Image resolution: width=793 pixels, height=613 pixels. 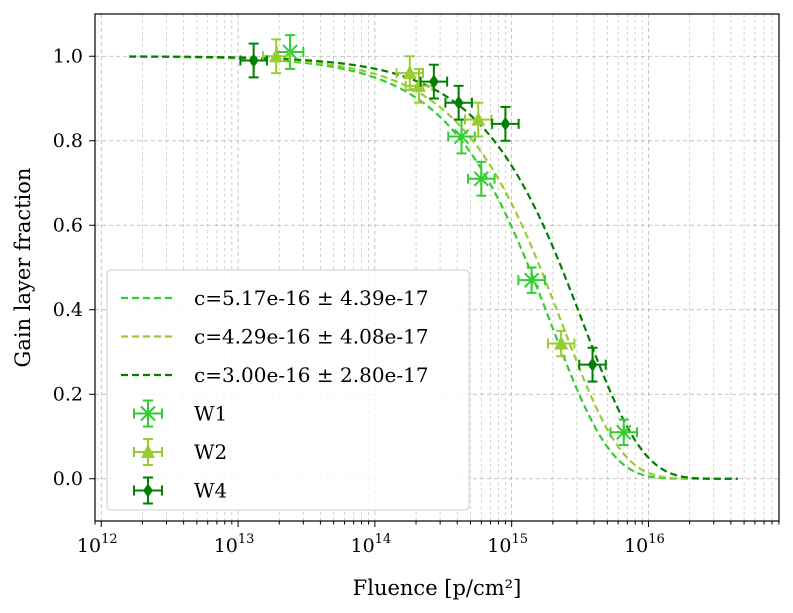 I want to click on legend-item-w4: W4, so click(x=180, y=490).